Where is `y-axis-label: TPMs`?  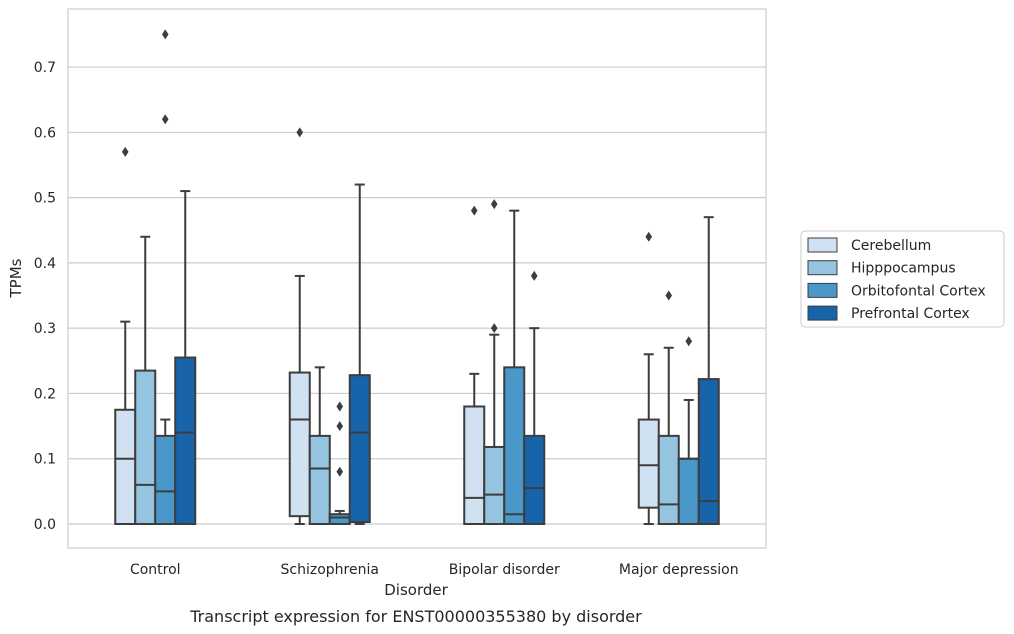
y-axis-label: TPMs is located at coordinates (16, 278).